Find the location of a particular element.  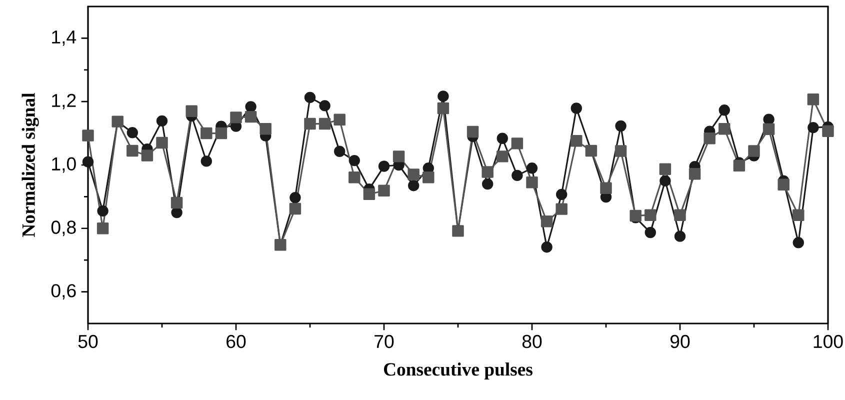

y-tick-label: 0,6 is located at coordinates (63, 292).